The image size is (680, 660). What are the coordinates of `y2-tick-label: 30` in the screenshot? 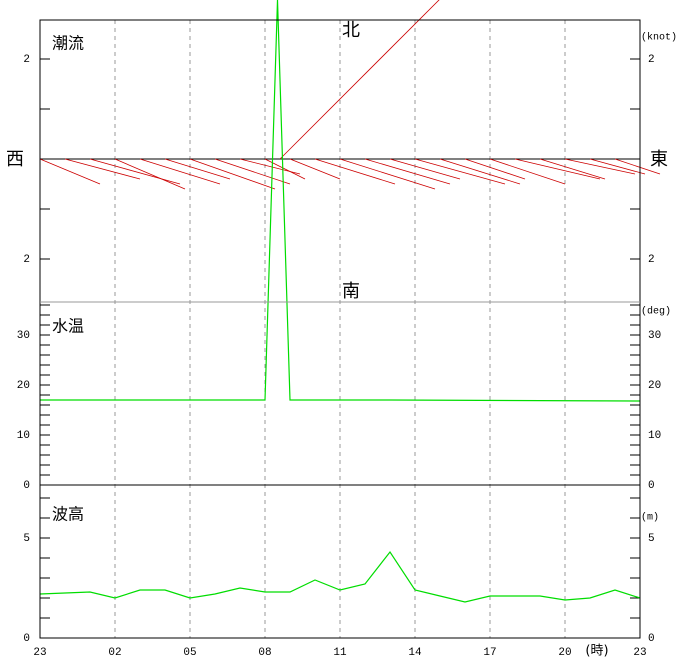 It's located at (654, 336).